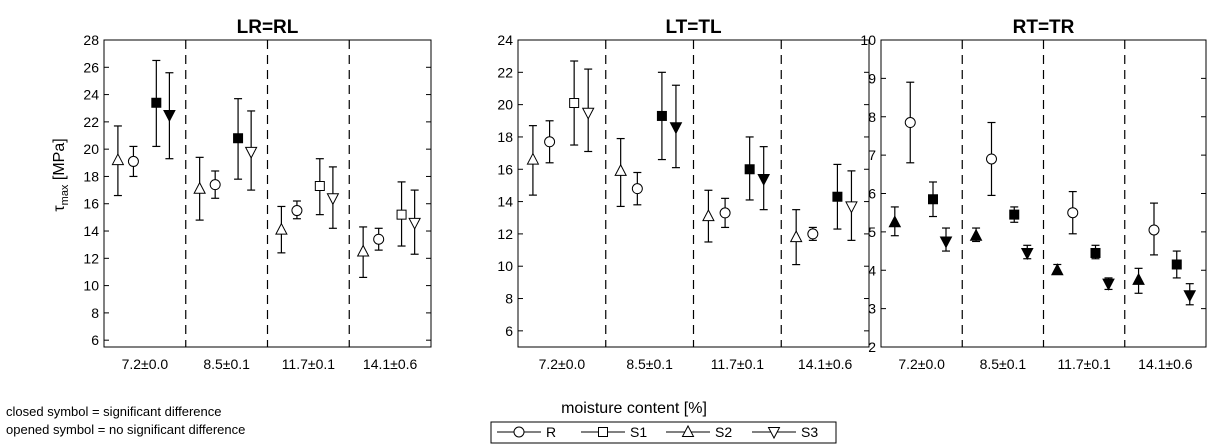 This screenshot has width=1212, height=446. I want to click on y-tick-label: 20, so click(91, 149).